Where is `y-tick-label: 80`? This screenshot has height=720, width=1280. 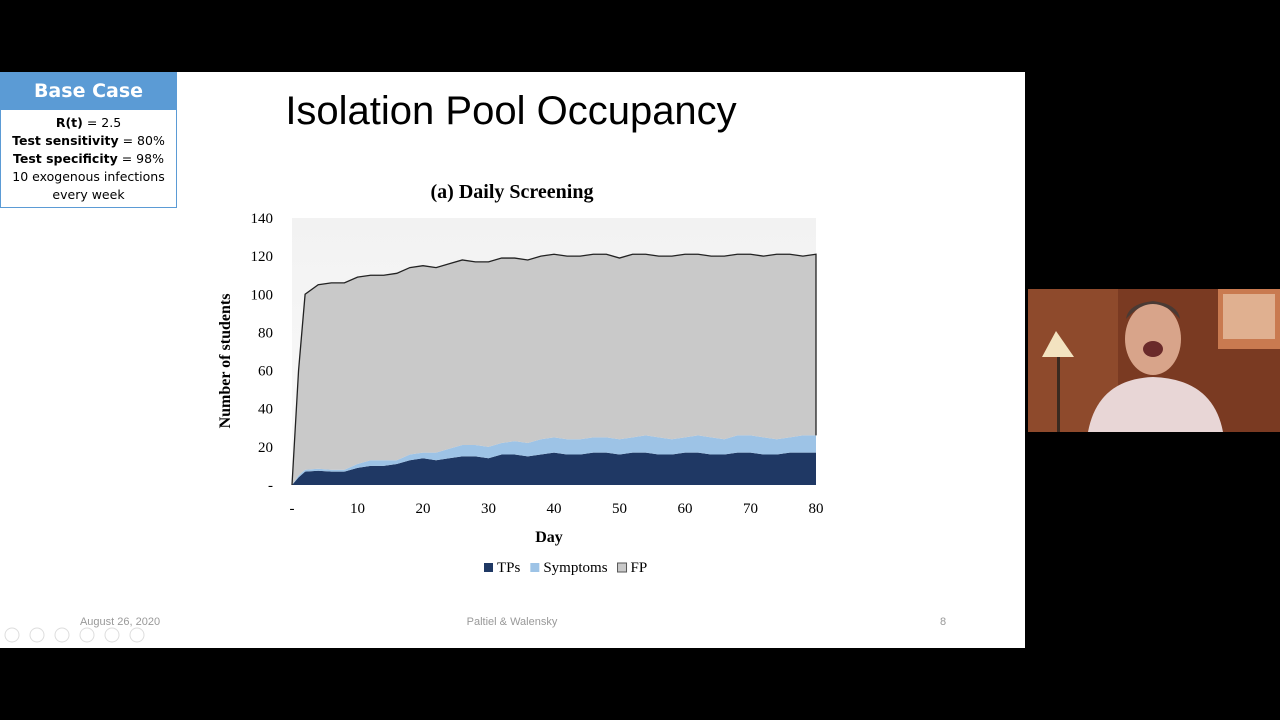 y-tick-label: 80 is located at coordinates (265, 333).